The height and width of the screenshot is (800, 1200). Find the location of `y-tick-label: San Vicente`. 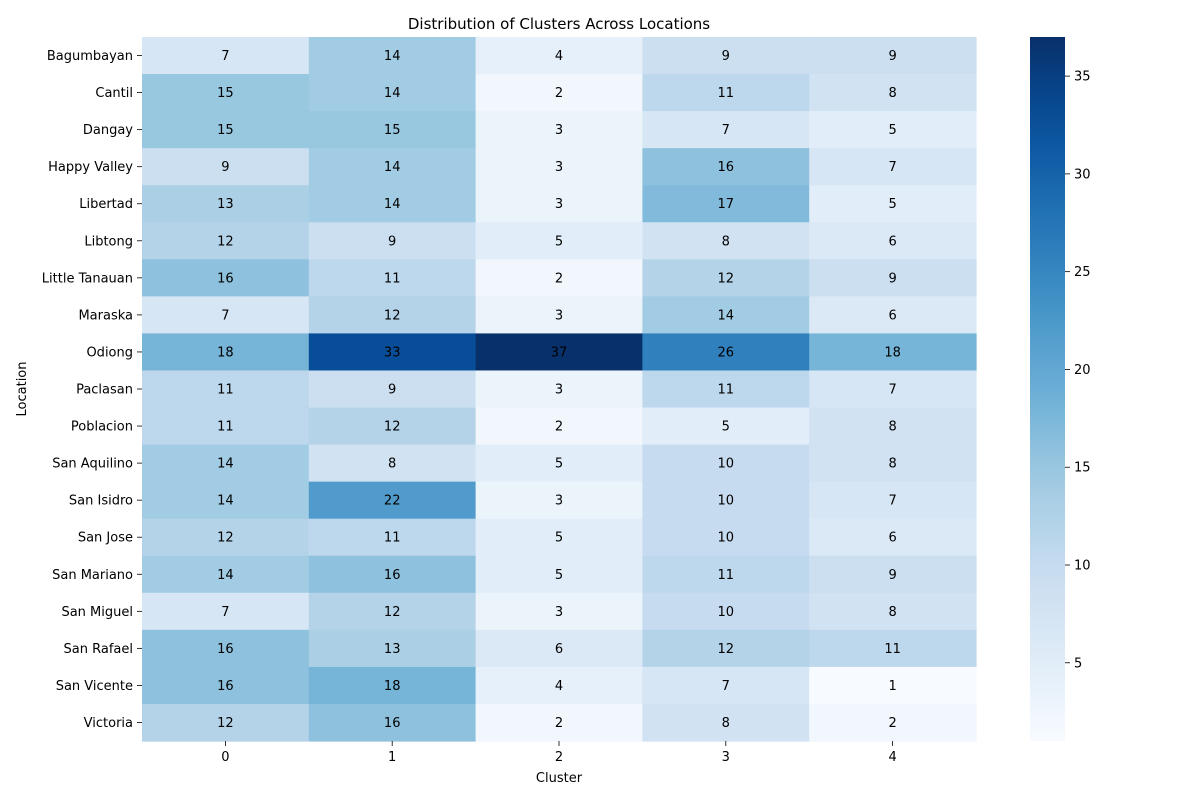

y-tick-label: San Vicente is located at coordinates (94, 686).